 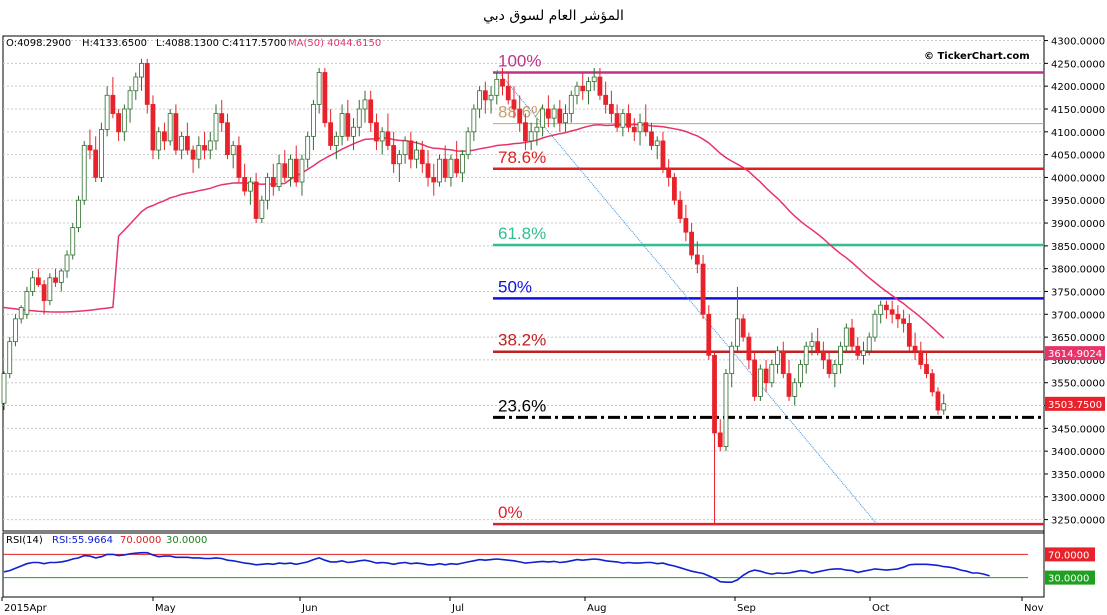 I want to click on ohlc-low: L:4088.1300, so click(x=187, y=43).